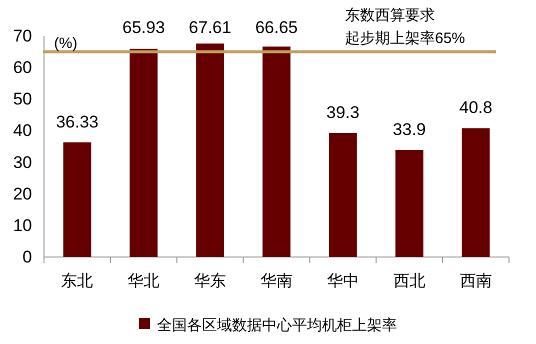  I want to click on x-tick-label: 华北, so click(144, 281).